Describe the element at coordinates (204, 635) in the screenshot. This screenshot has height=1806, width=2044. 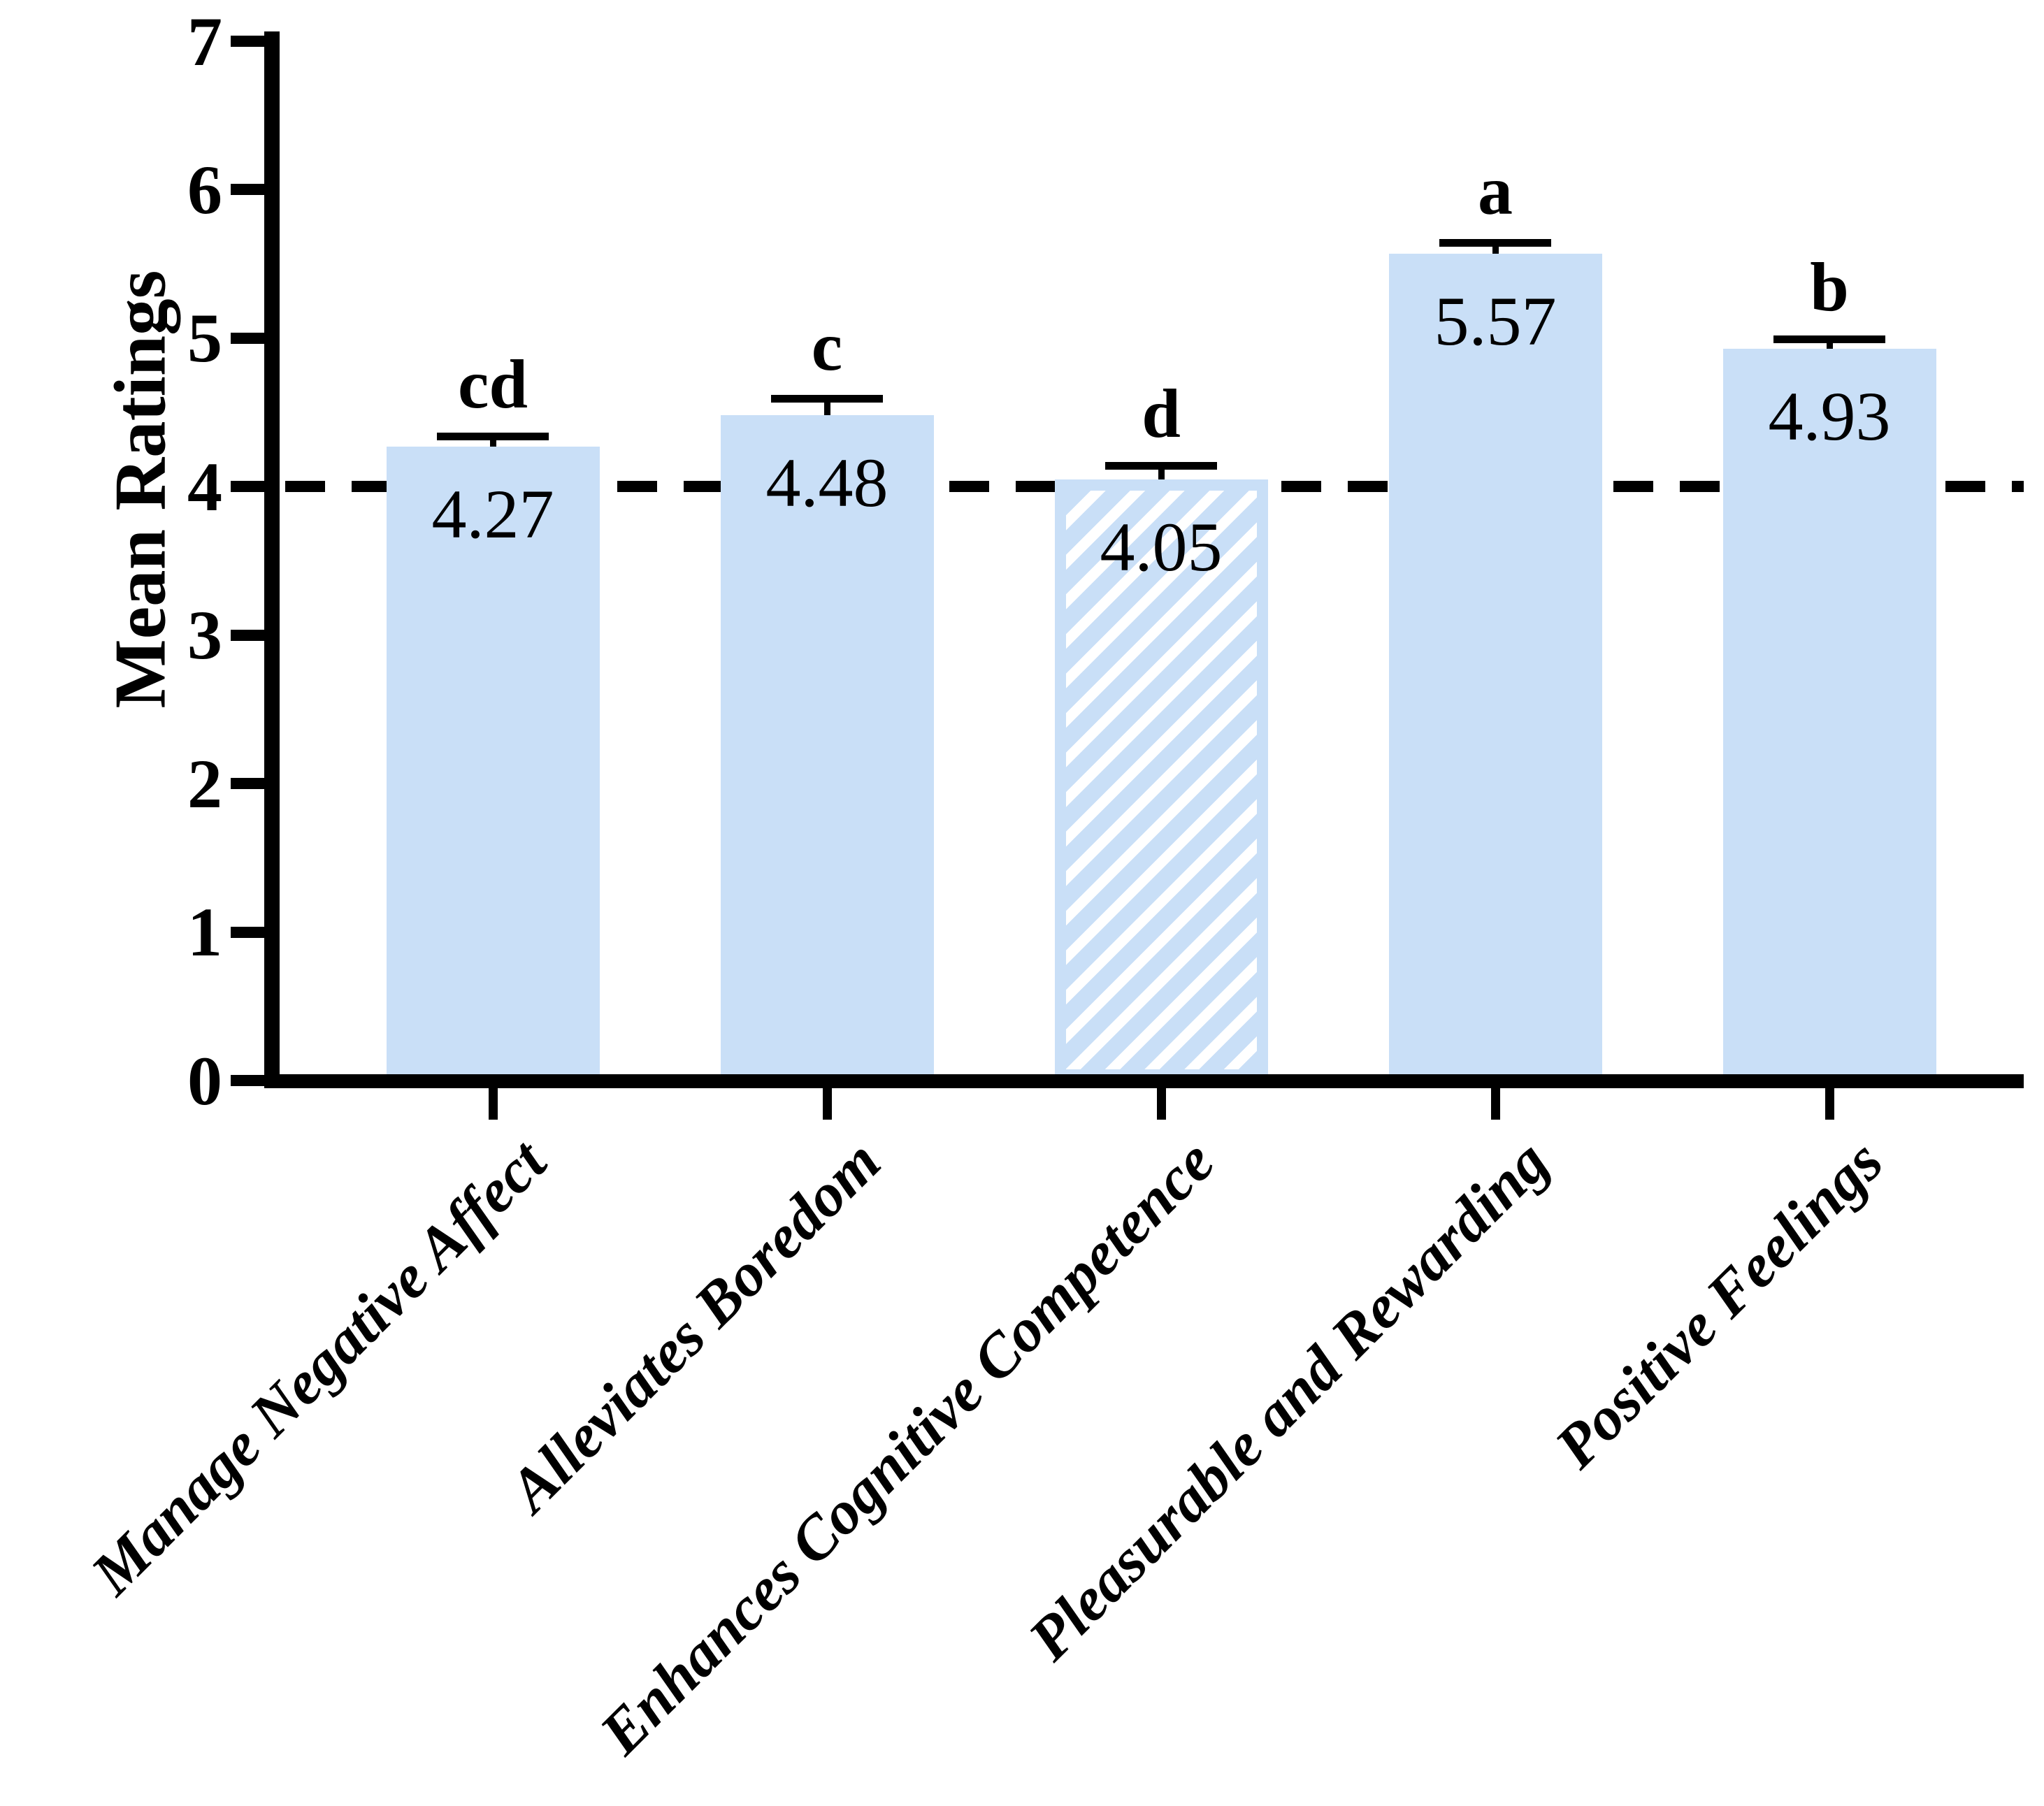
I see `y-tick-label: 3` at that location.